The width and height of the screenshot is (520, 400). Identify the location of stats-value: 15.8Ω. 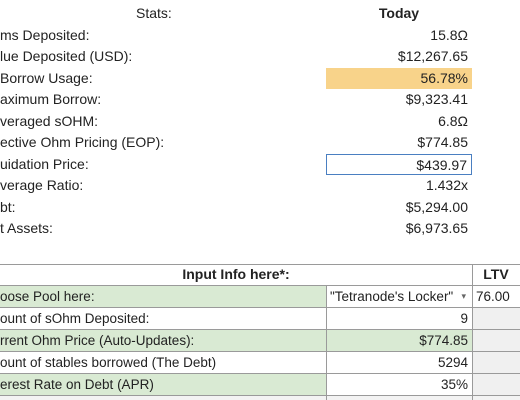
(449, 34).